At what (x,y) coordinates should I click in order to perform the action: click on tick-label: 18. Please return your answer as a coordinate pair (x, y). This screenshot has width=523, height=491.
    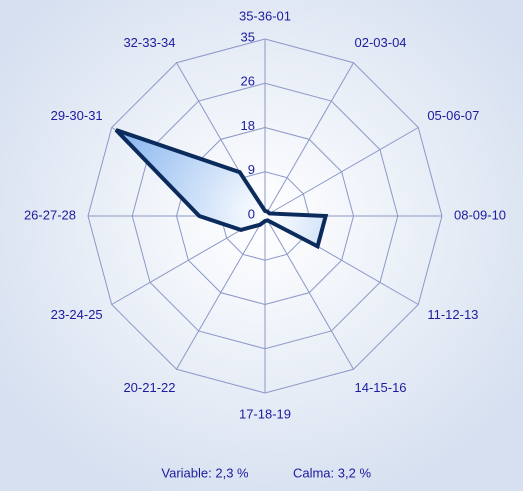
    Looking at the image, I should click on (248, 125).